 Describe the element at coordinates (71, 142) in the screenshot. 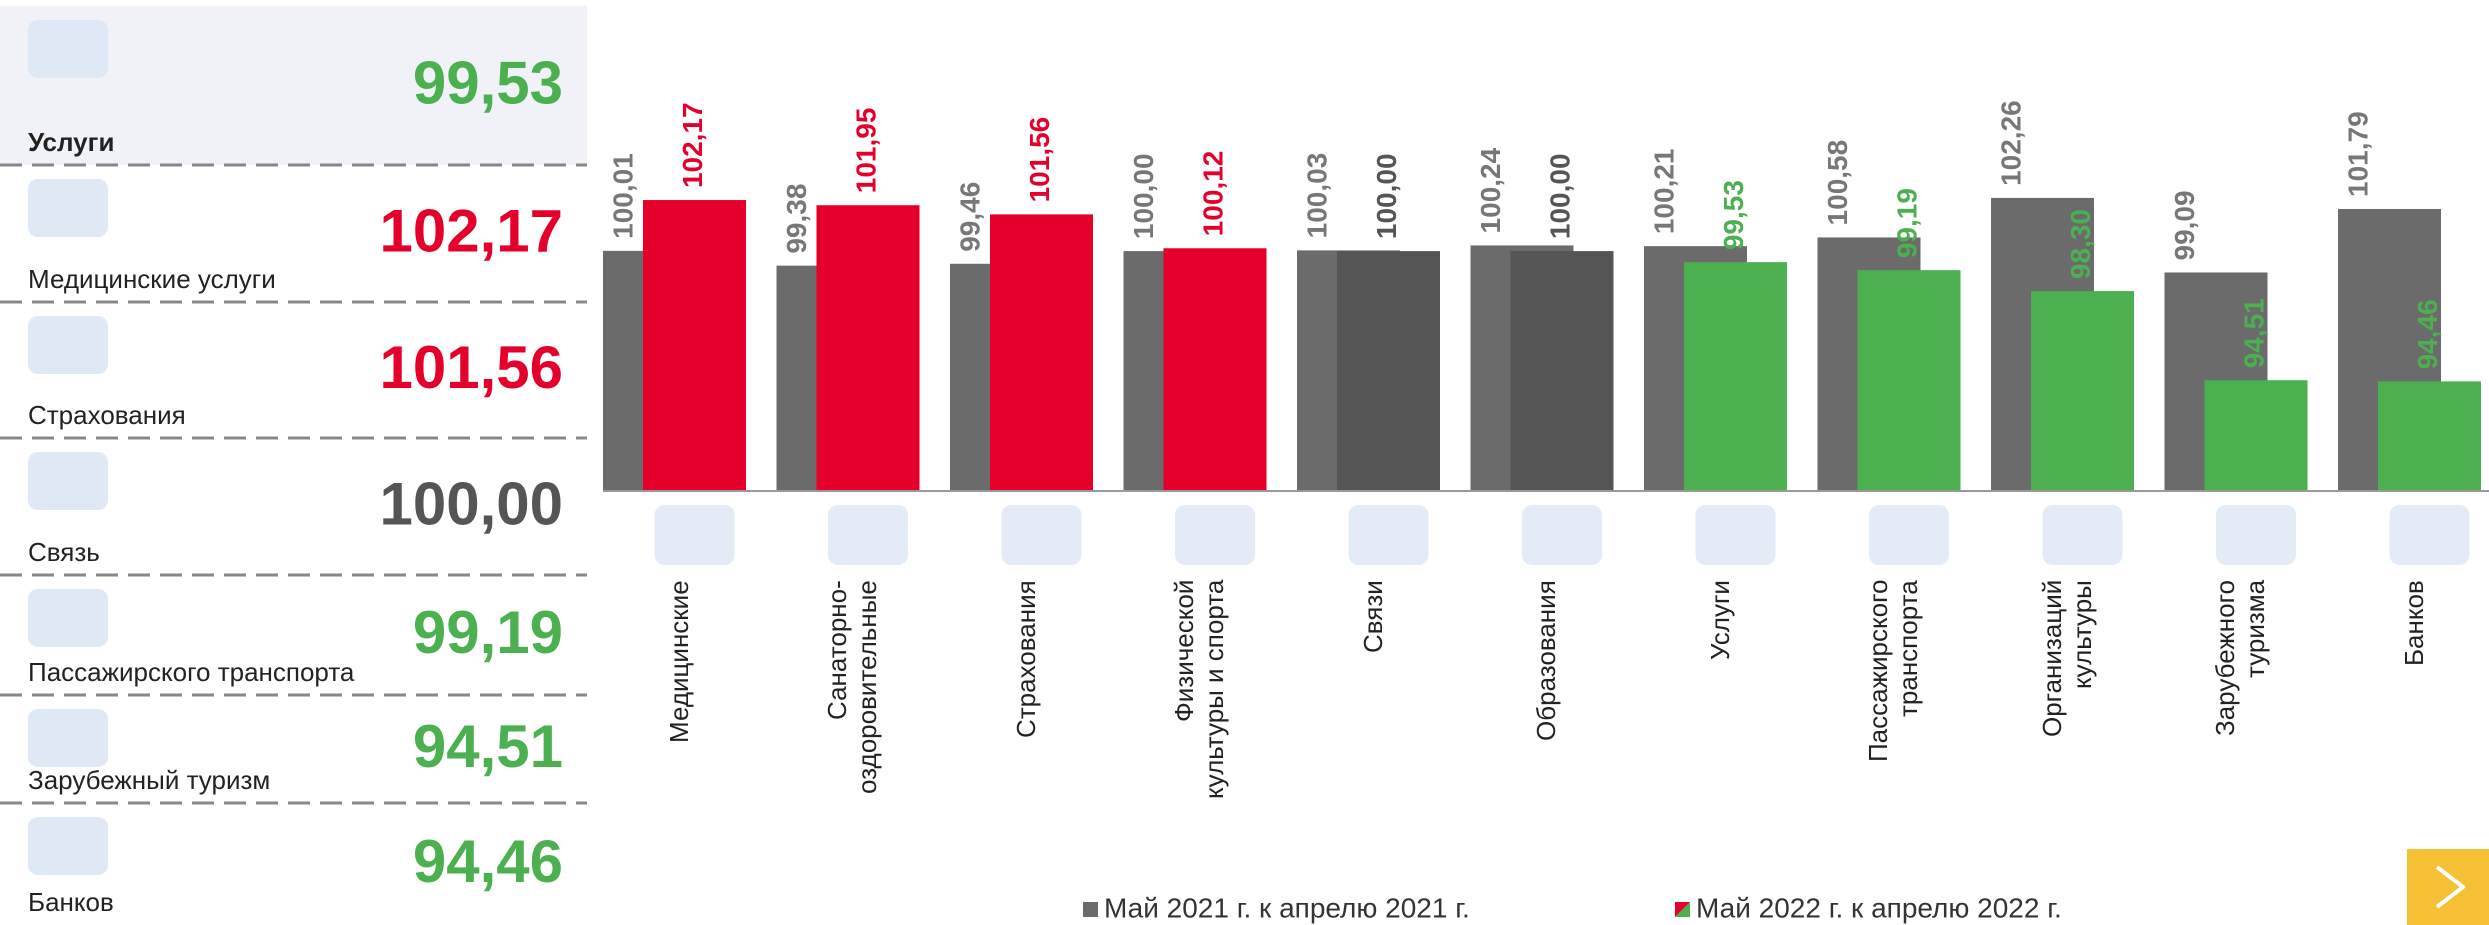

I see `panel-label: Услуги` at that location.